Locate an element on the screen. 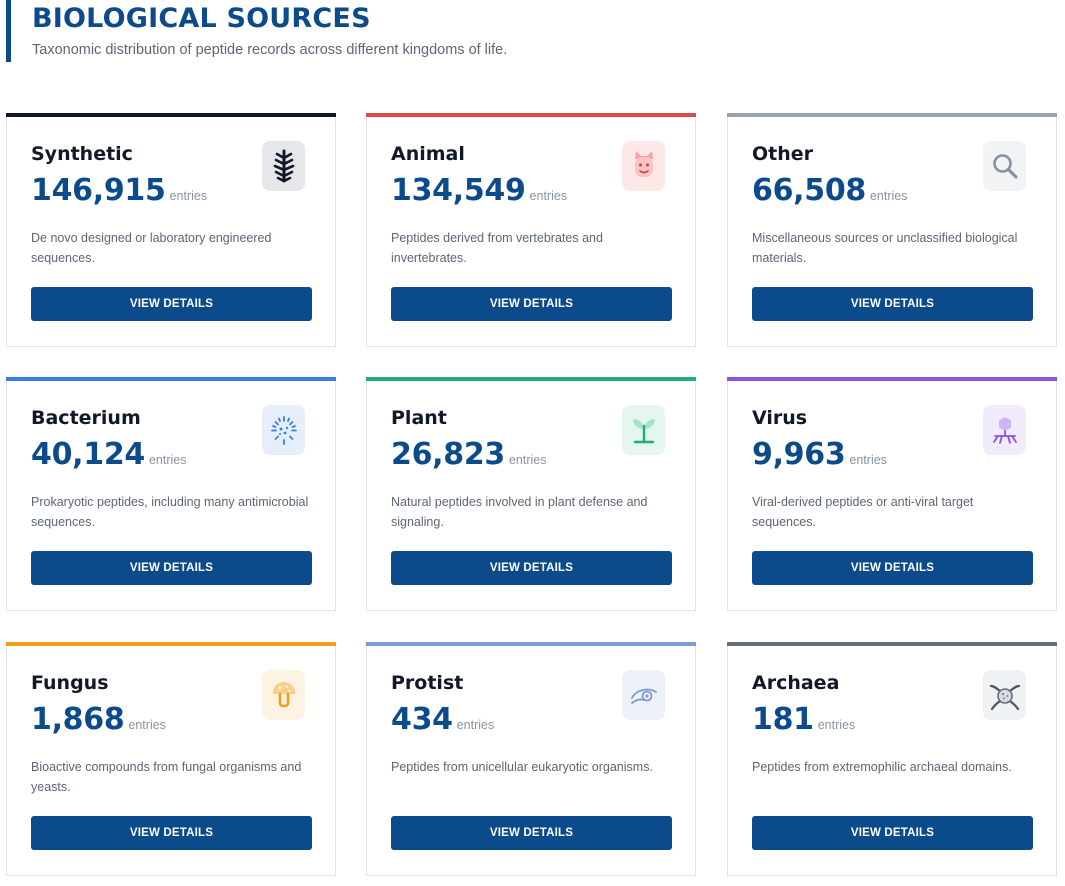 This screenshot has height=886, width=1065. card-count-row: 434 entries is located at coordinates (442, 719).